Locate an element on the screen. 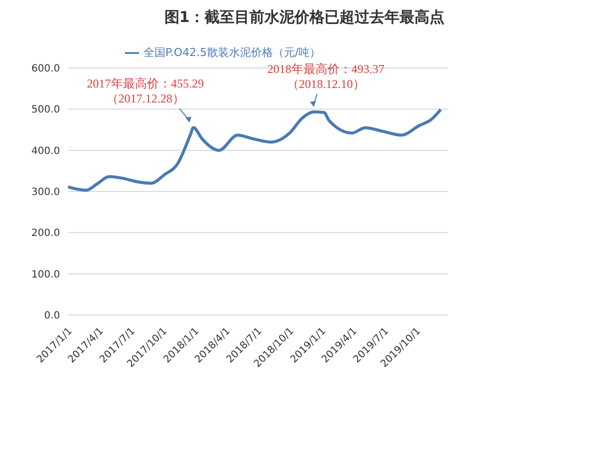 Image resolution: width=609 pixels, height=451 pixels. y-tick-label: 200.0 is located at coordinates (45, 234).